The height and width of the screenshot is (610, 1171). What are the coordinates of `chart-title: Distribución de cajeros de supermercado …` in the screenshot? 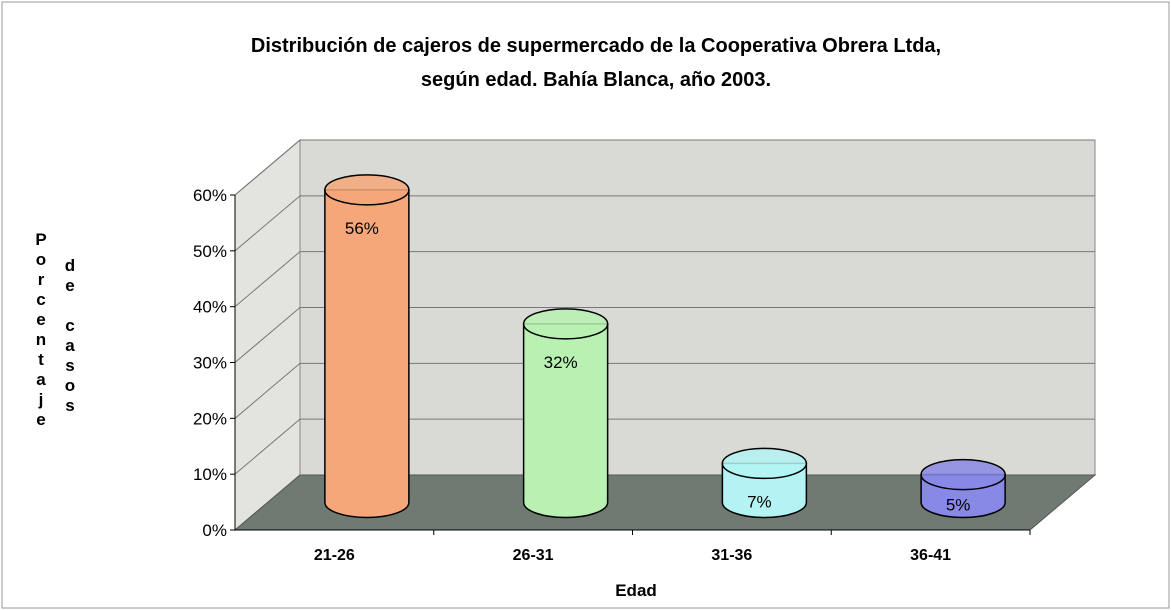 It's located at (596, 46).